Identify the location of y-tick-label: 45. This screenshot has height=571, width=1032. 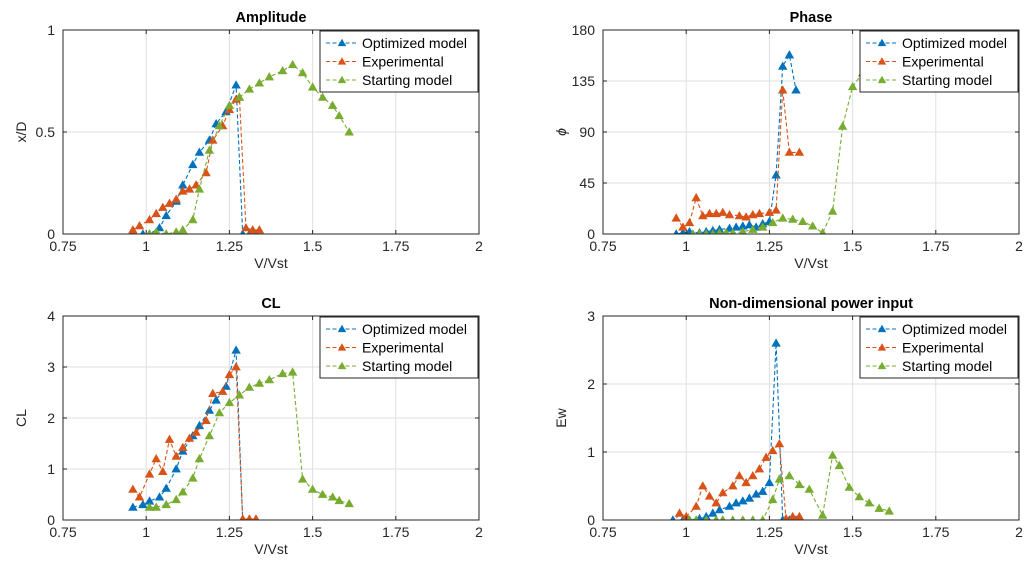
(587, 183).